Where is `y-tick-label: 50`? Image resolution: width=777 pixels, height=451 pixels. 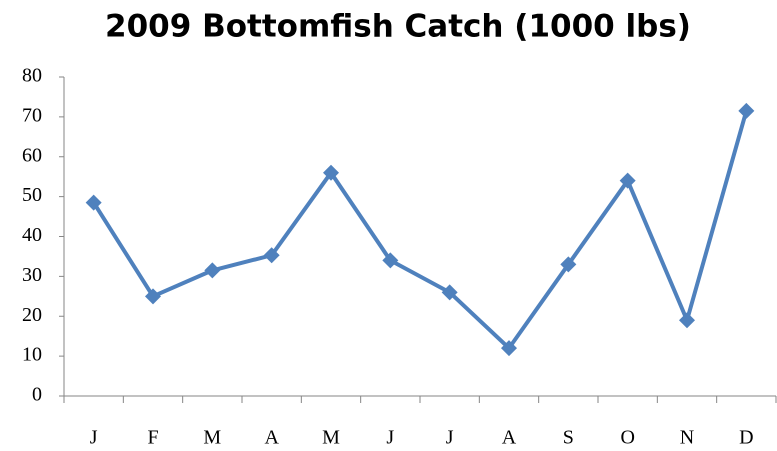 y-tick-label: 50 is located at coordinates (32, 195).